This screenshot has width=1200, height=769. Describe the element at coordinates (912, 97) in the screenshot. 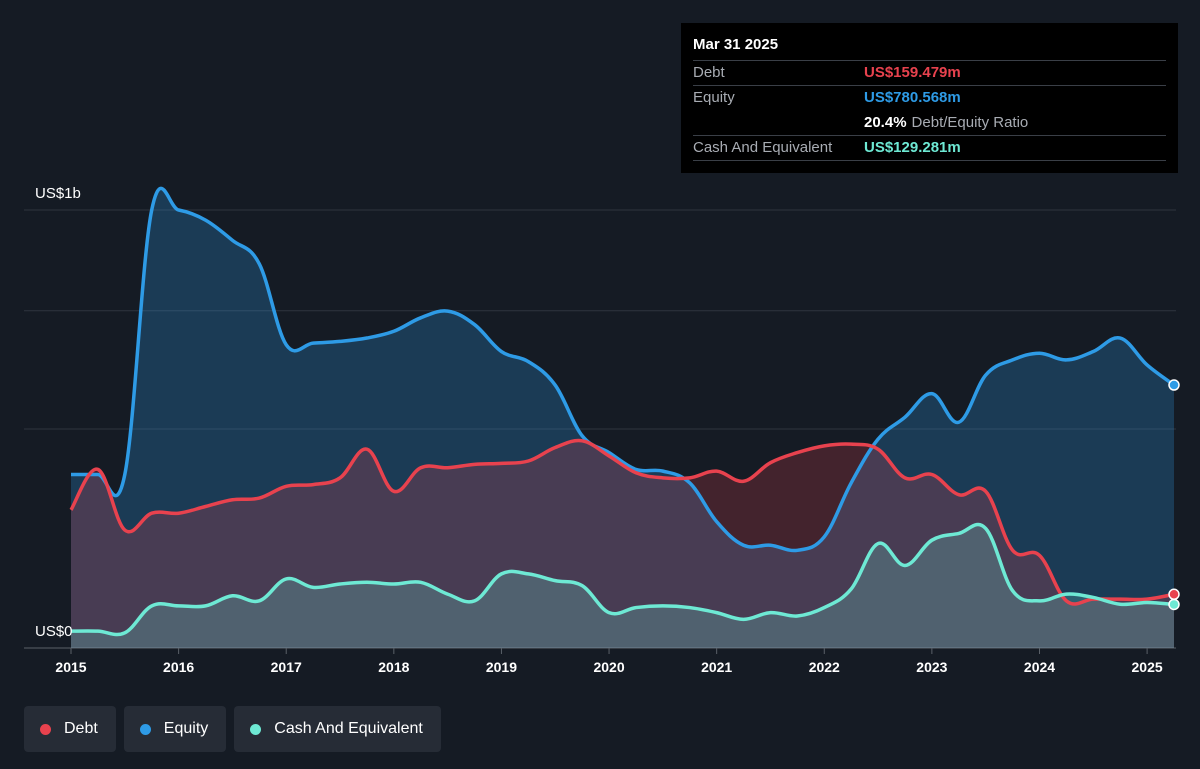

I see `tooltip-equity-value: US$780.568m` at that location.